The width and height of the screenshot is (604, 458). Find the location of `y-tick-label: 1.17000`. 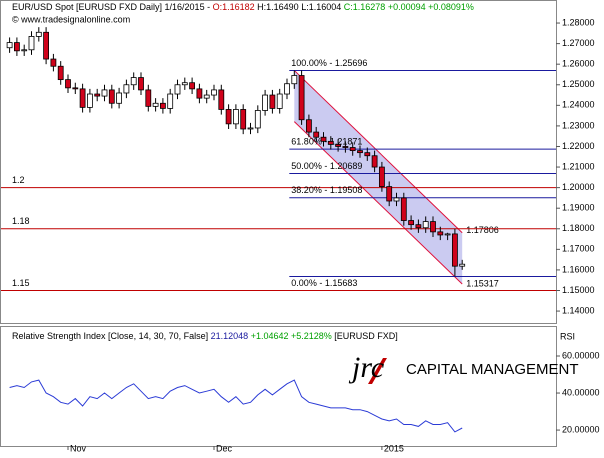

y-tick-label: 1.17000 is located at coordinates (578, 249).